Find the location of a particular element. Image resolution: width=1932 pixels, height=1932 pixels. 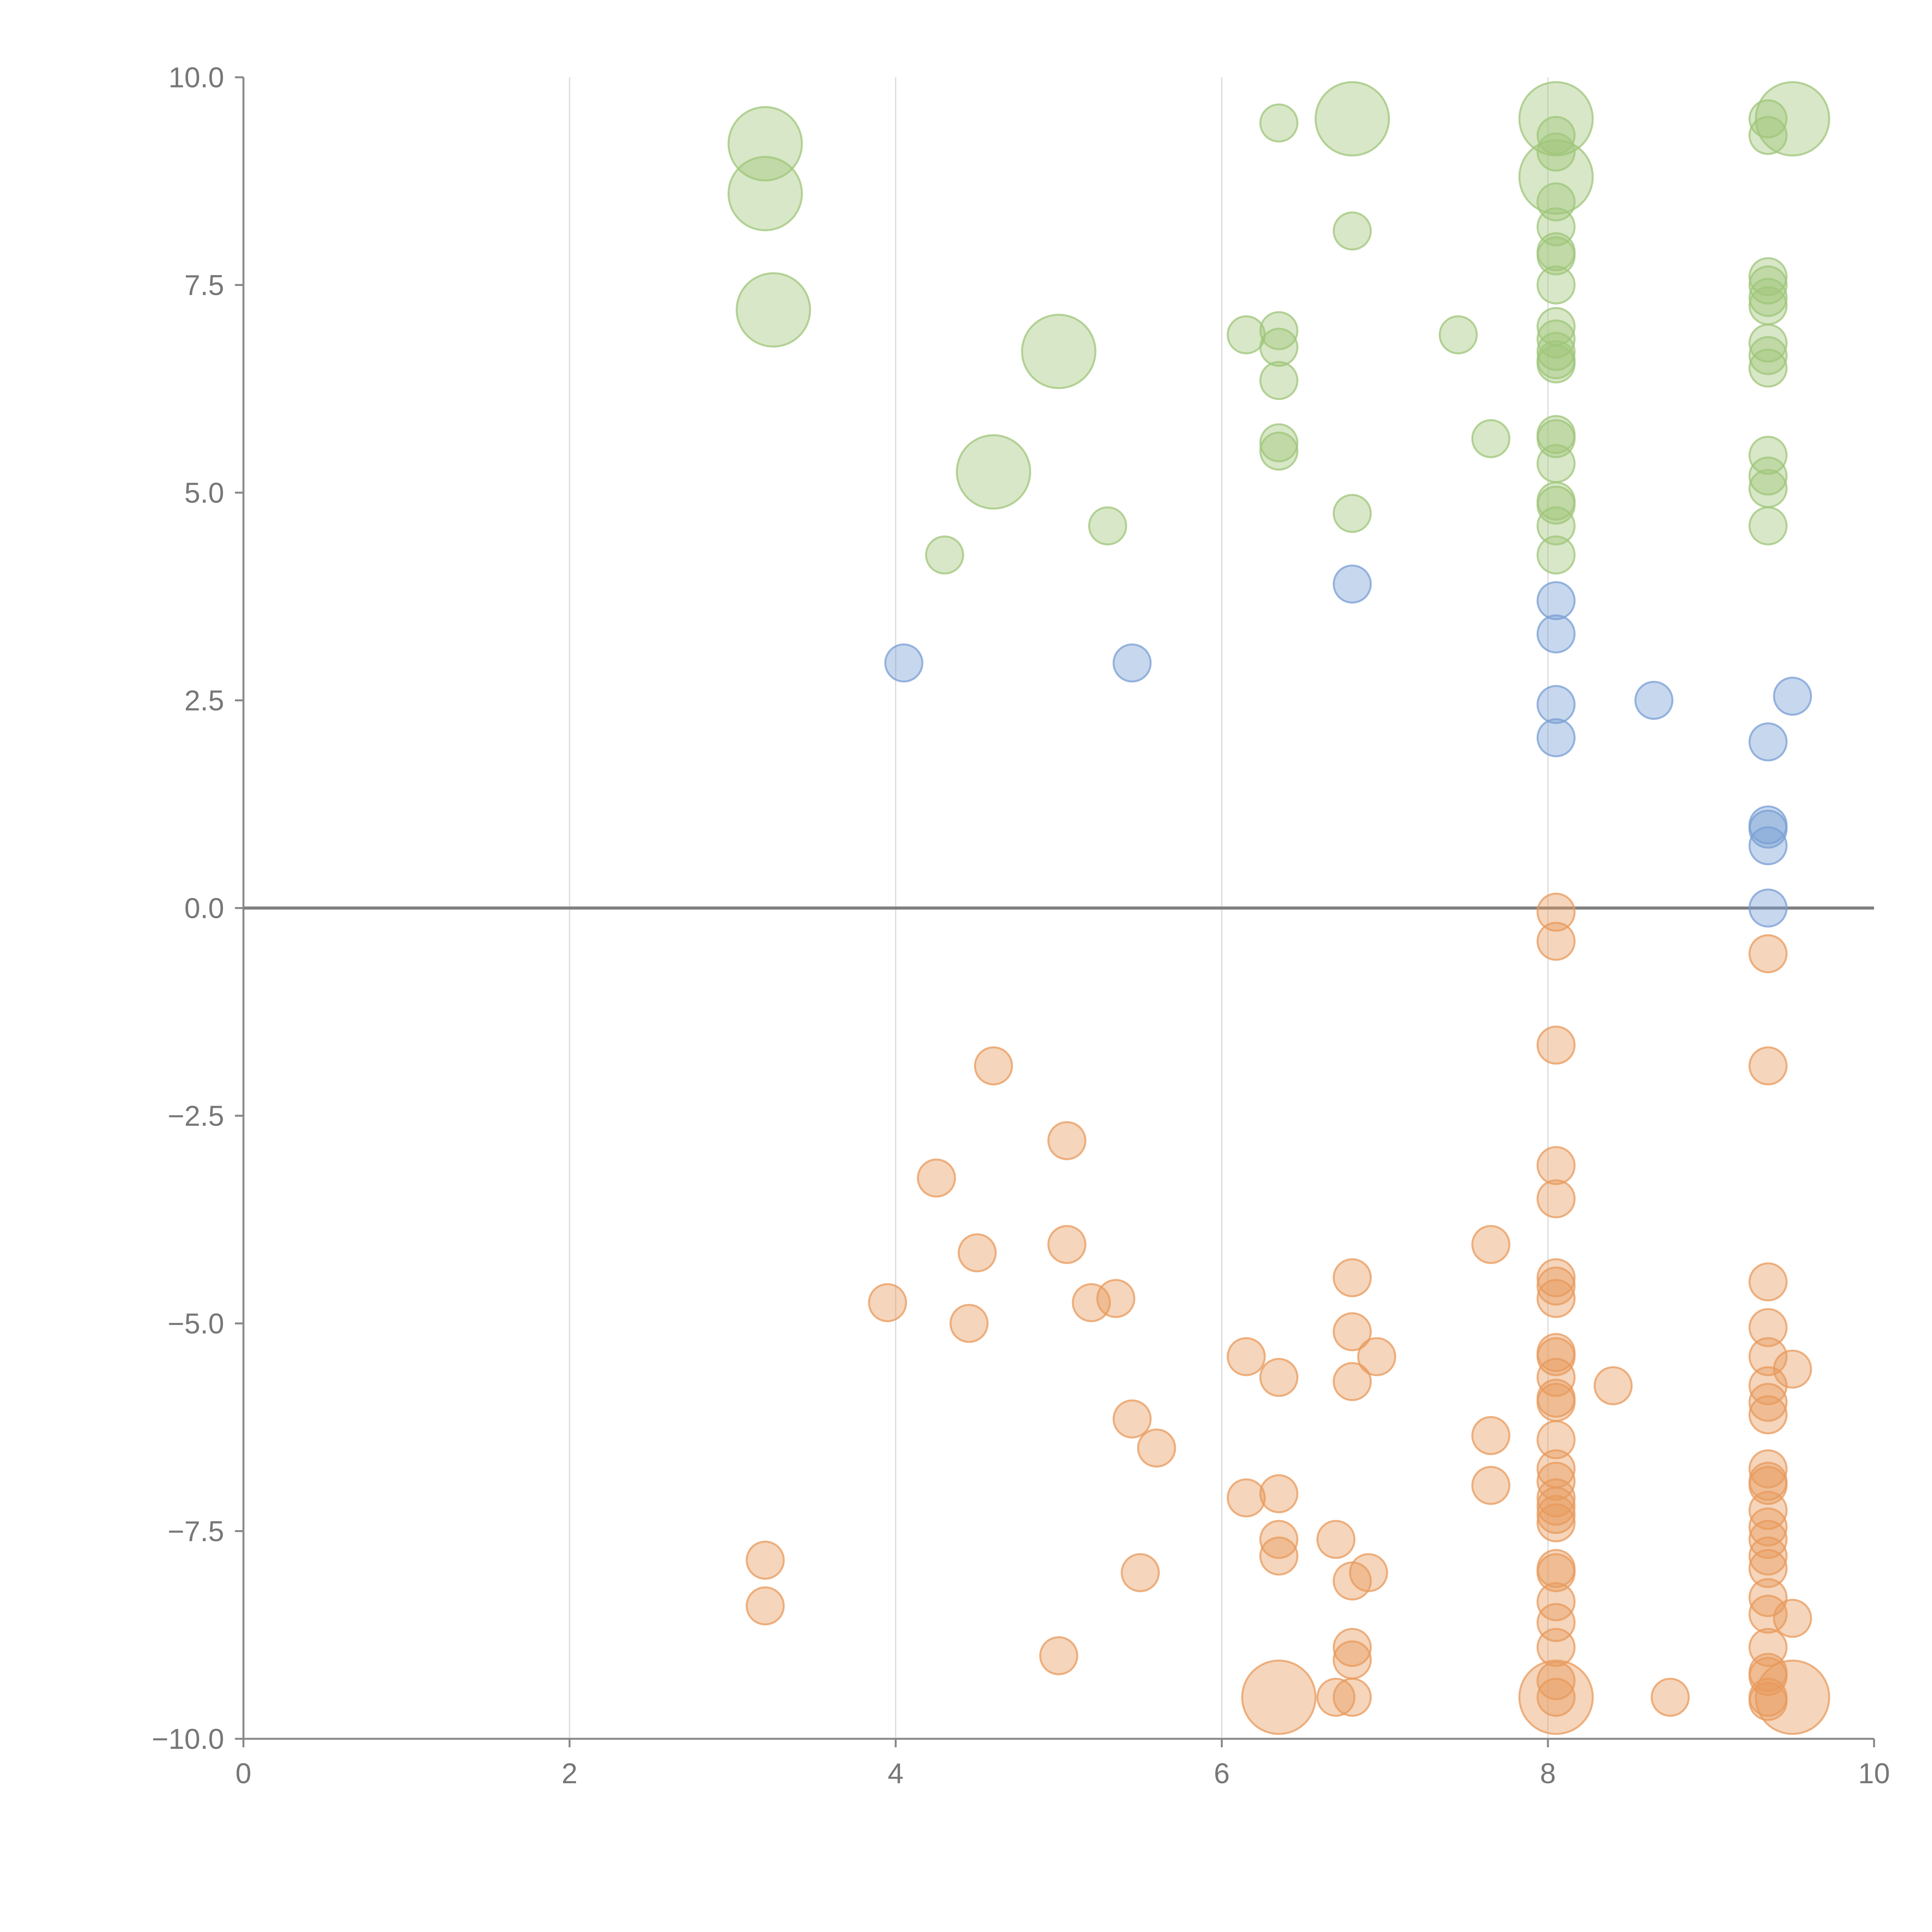

y-tick-label: −2.5 is located at coordinates (196, 1116).